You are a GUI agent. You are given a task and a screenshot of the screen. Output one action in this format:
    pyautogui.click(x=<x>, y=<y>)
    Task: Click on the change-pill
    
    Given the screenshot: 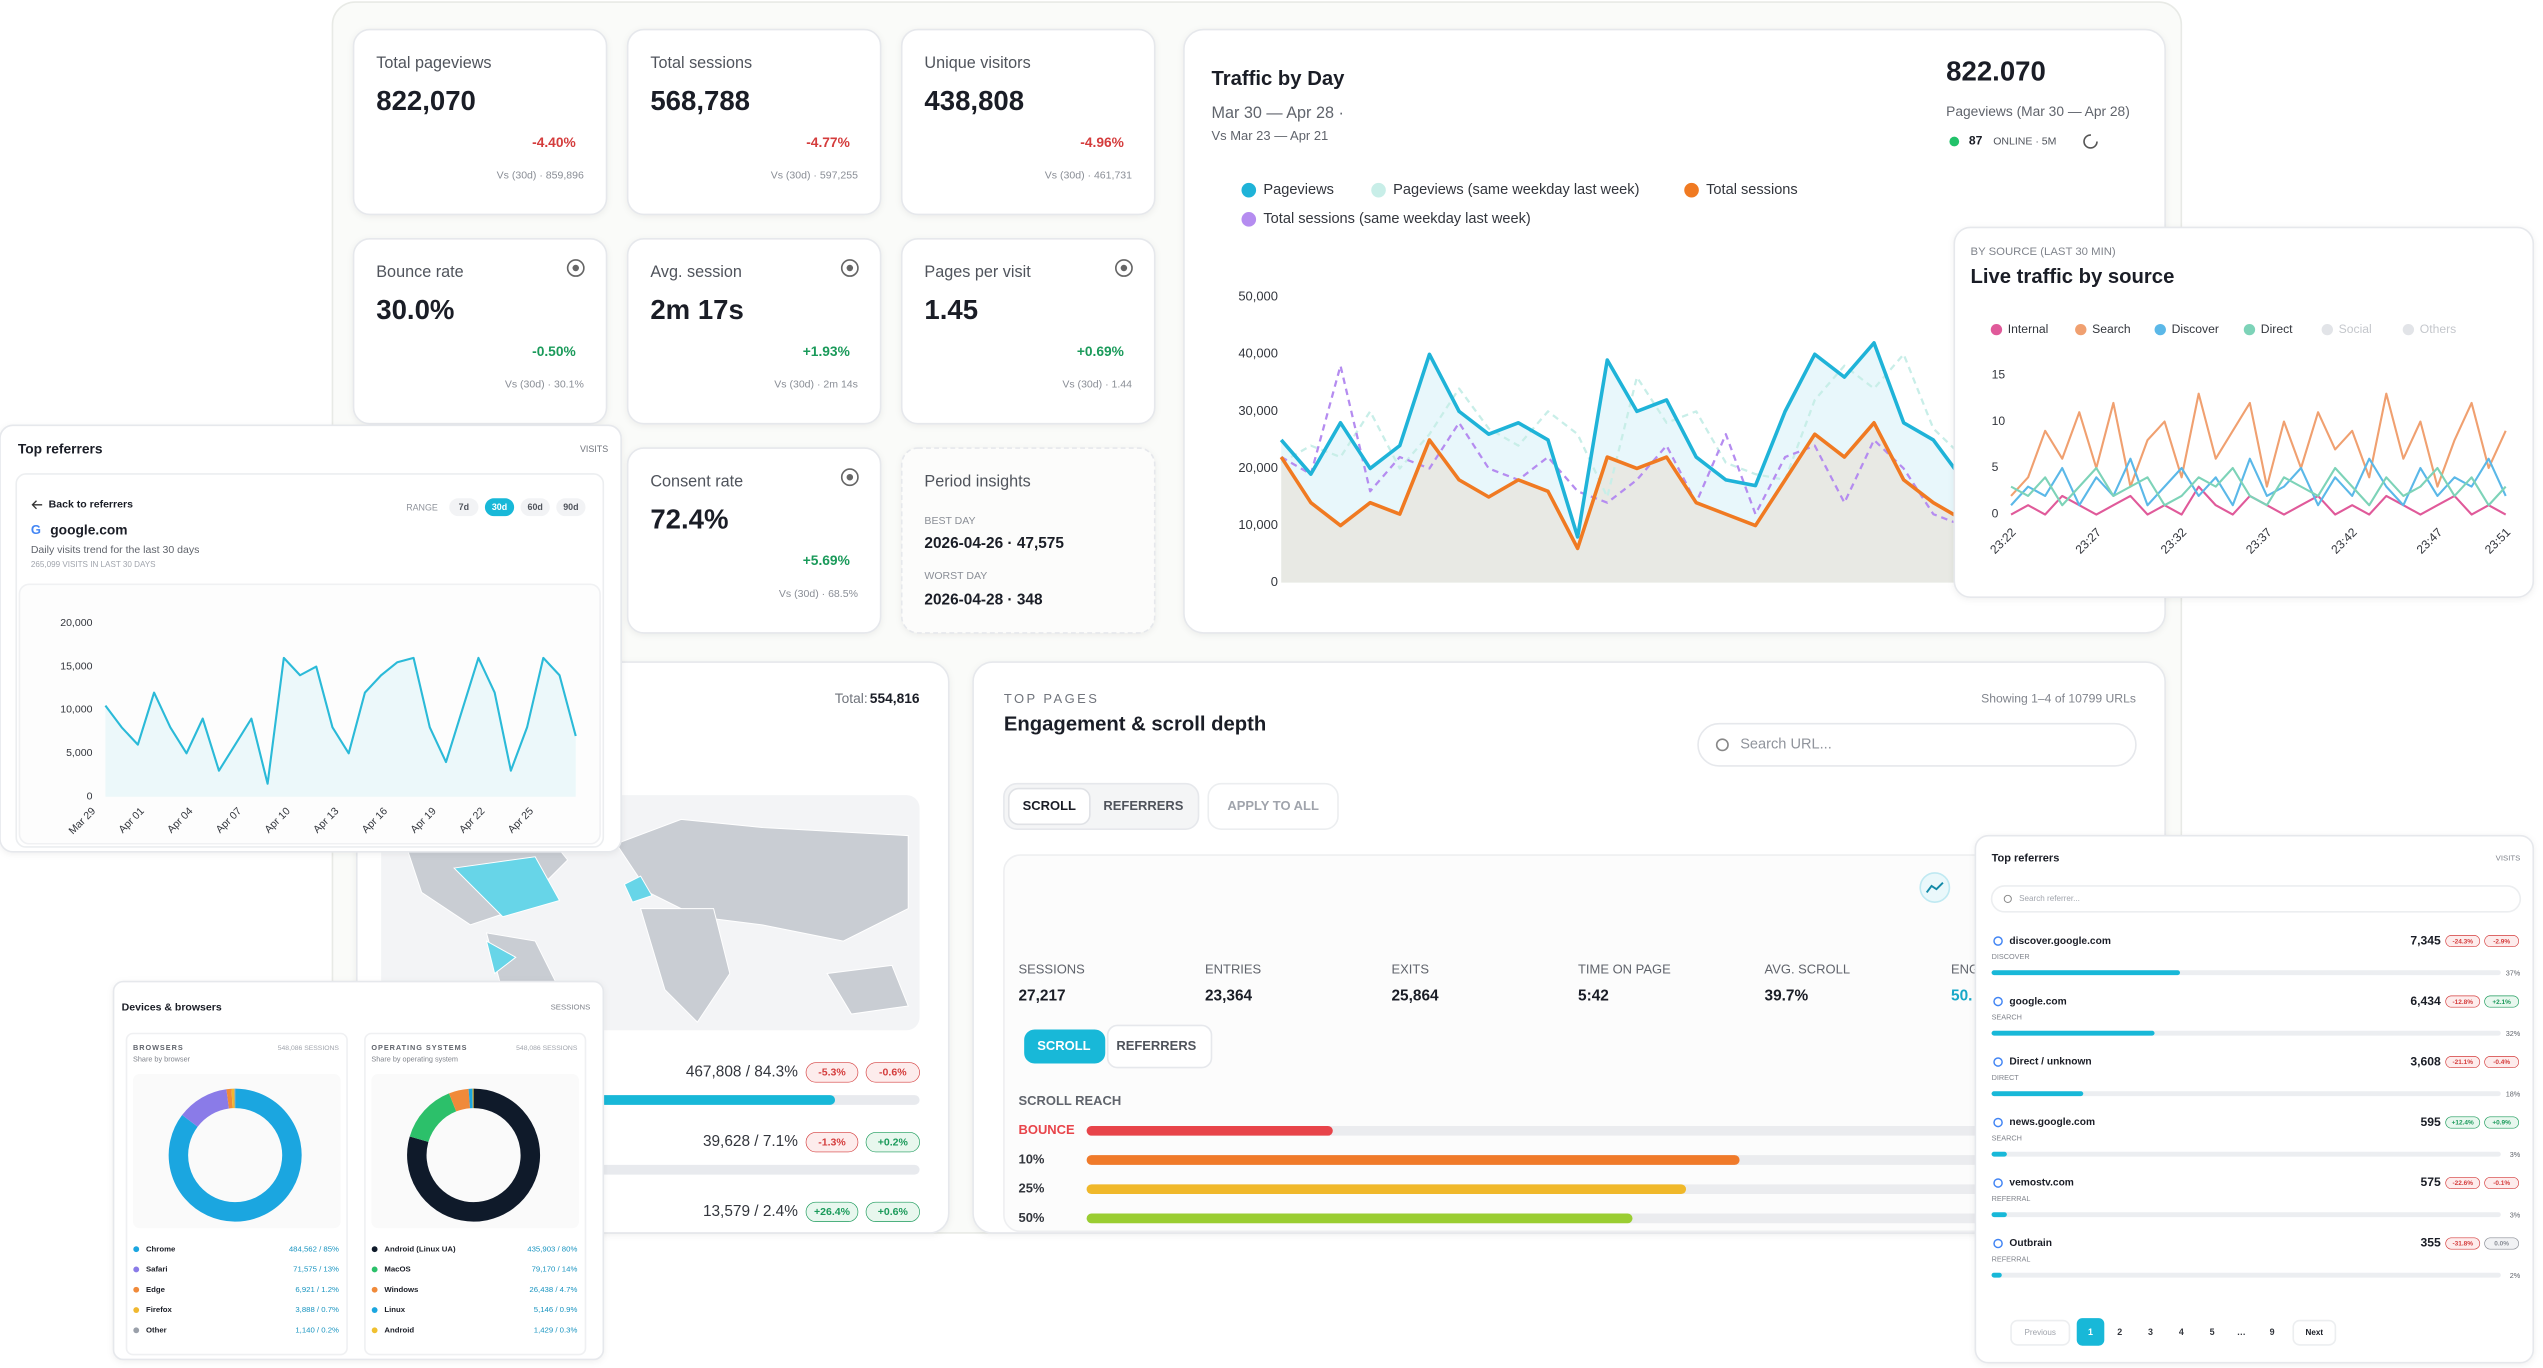 What is the action you would take?
    pyautogui.click(x=2501, y=1183)
    